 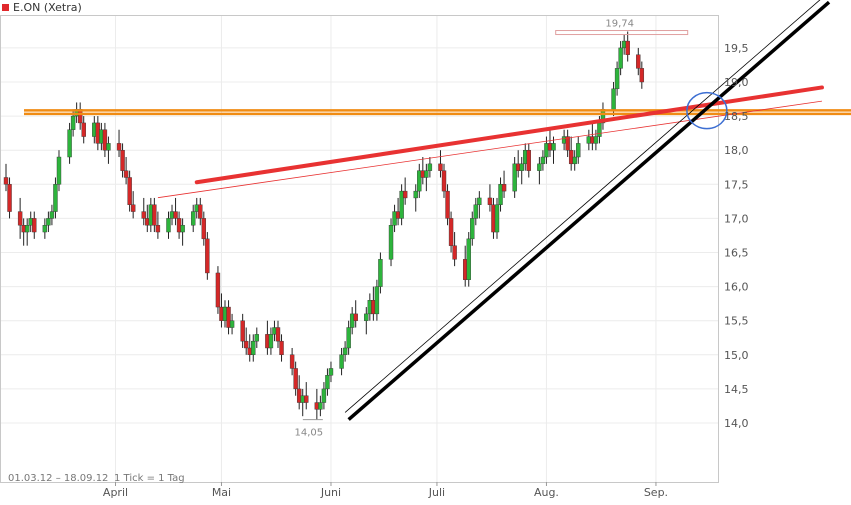 I want to click on chart-legend: E.ON (Xetra), so click(x=42, y=7).